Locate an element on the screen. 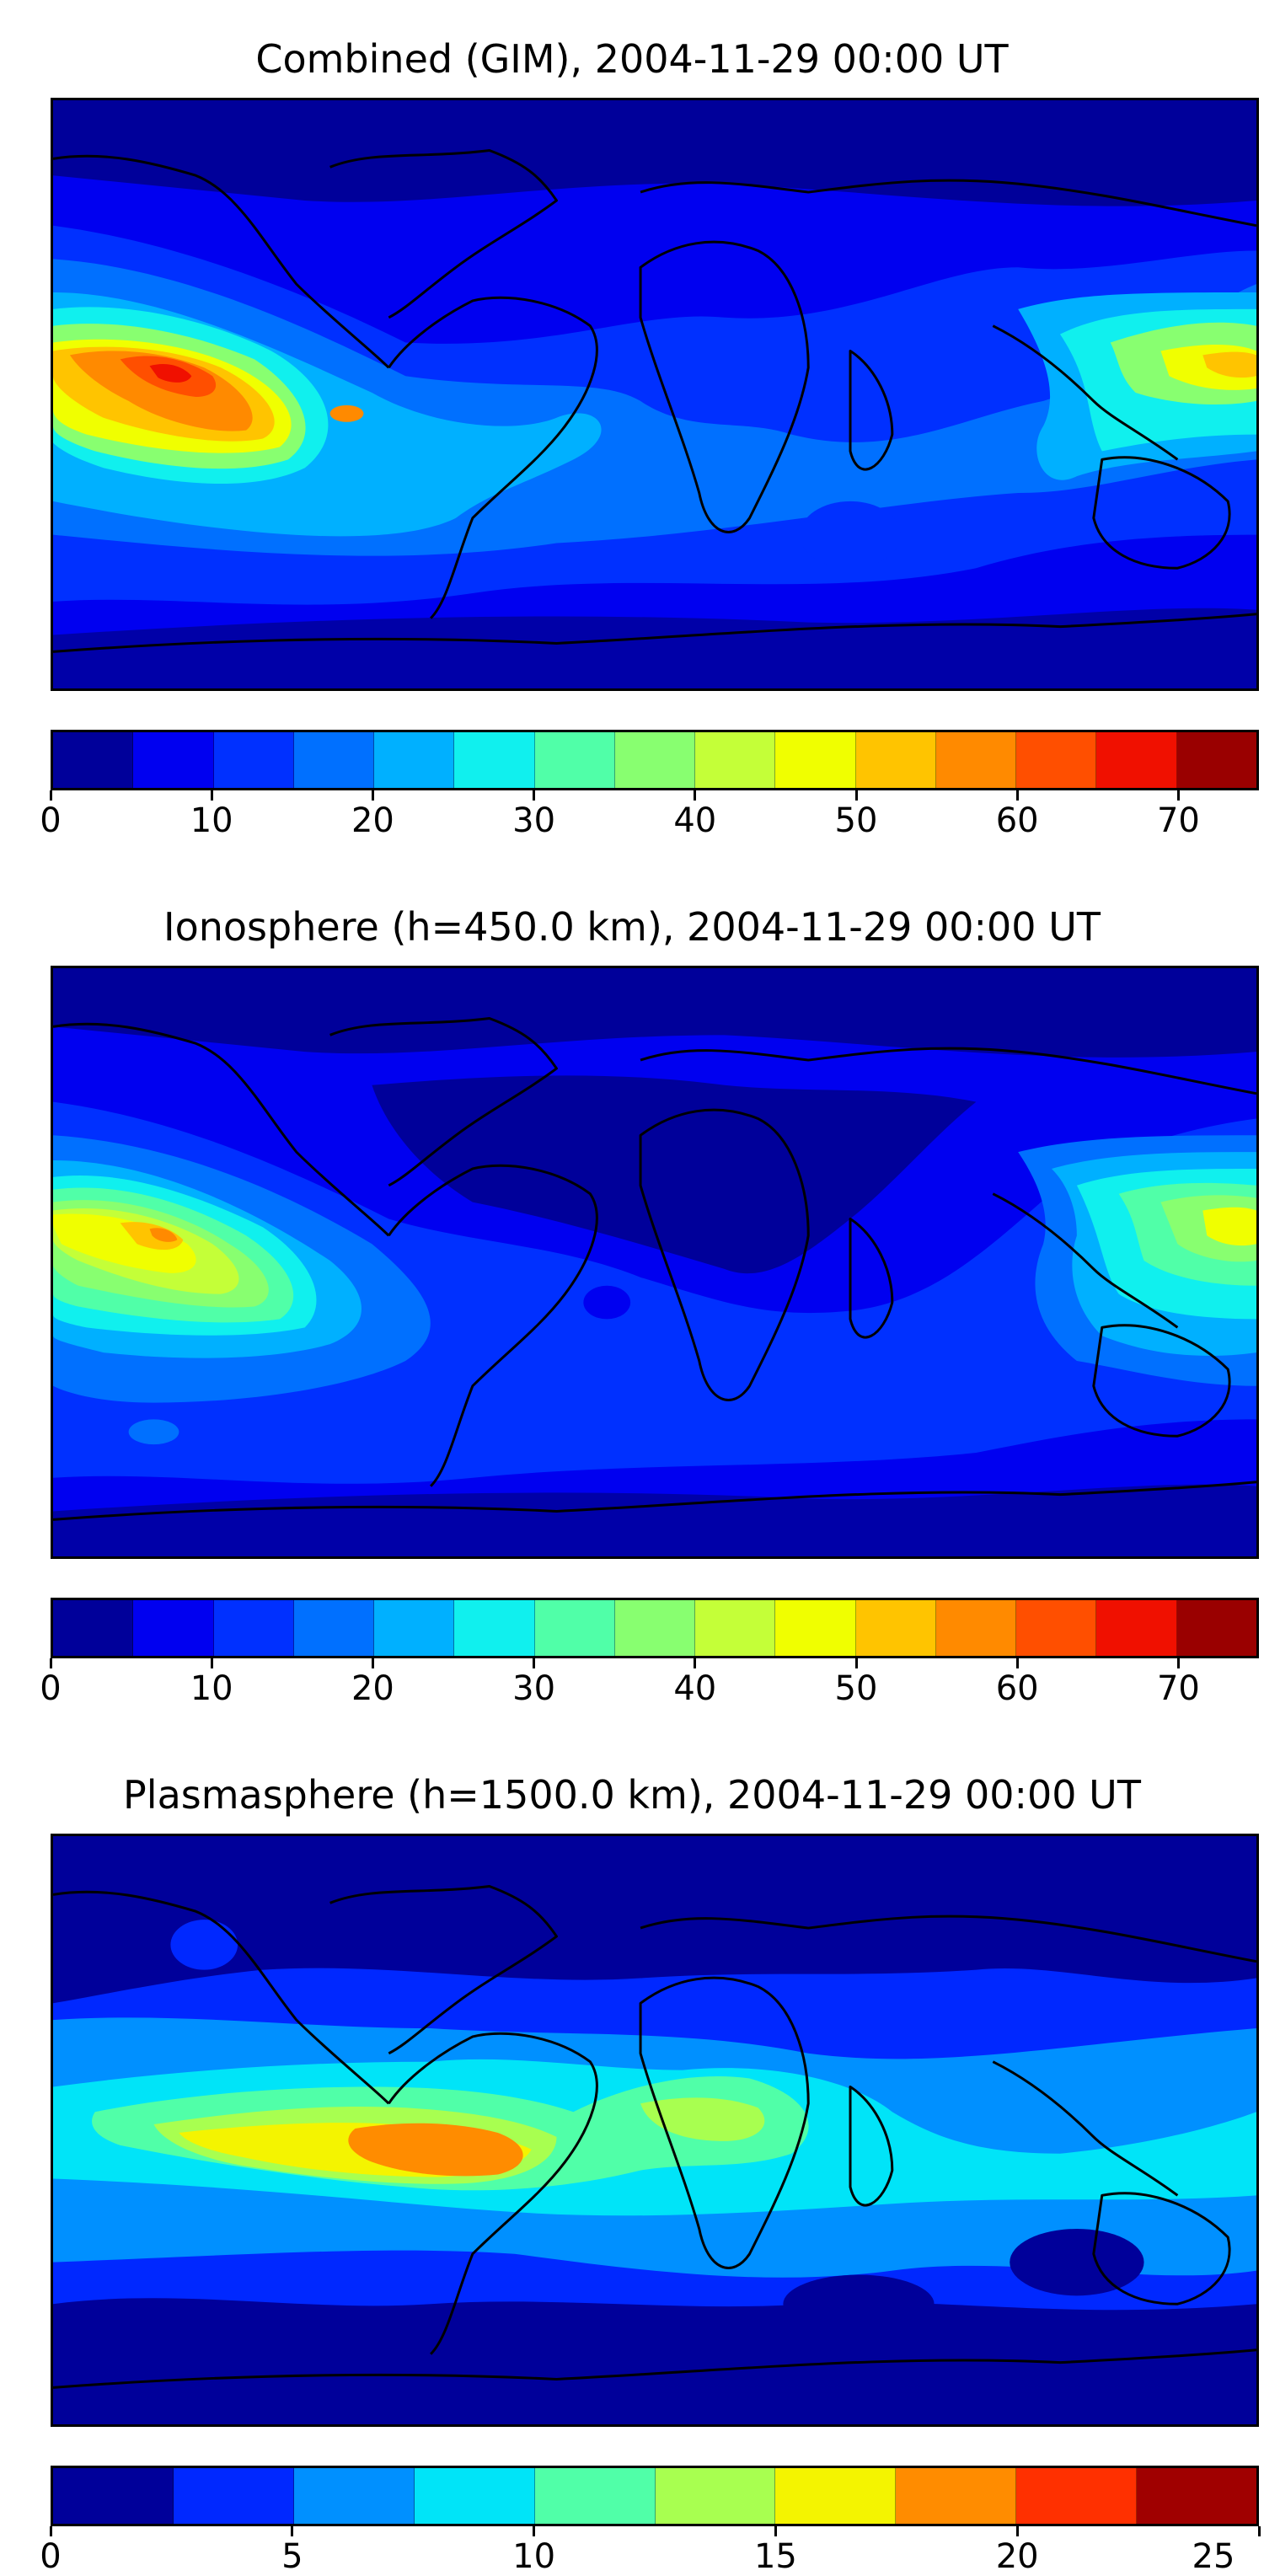  colorbar-tick-label: 5 is located at coordinates (292, 2556).